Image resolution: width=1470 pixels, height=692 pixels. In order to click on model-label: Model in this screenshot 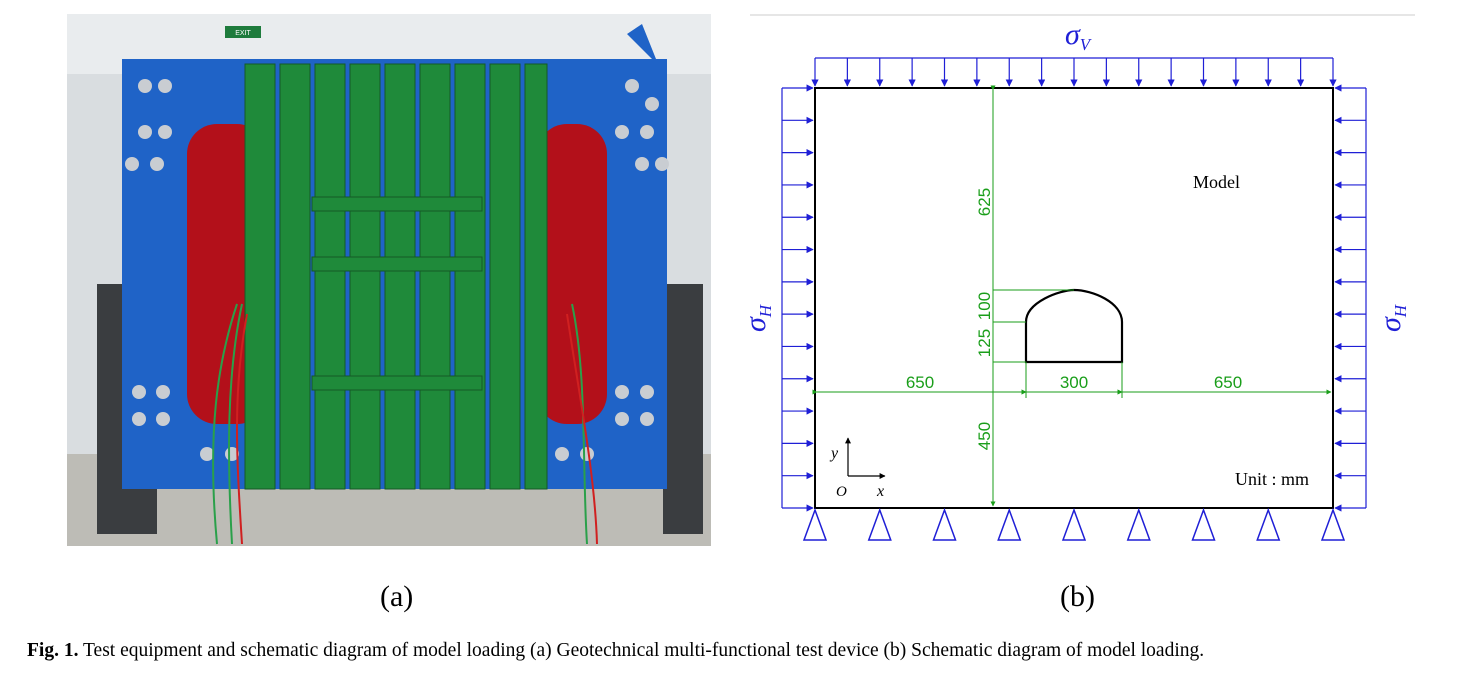, I will do `click(1216, 182)`.